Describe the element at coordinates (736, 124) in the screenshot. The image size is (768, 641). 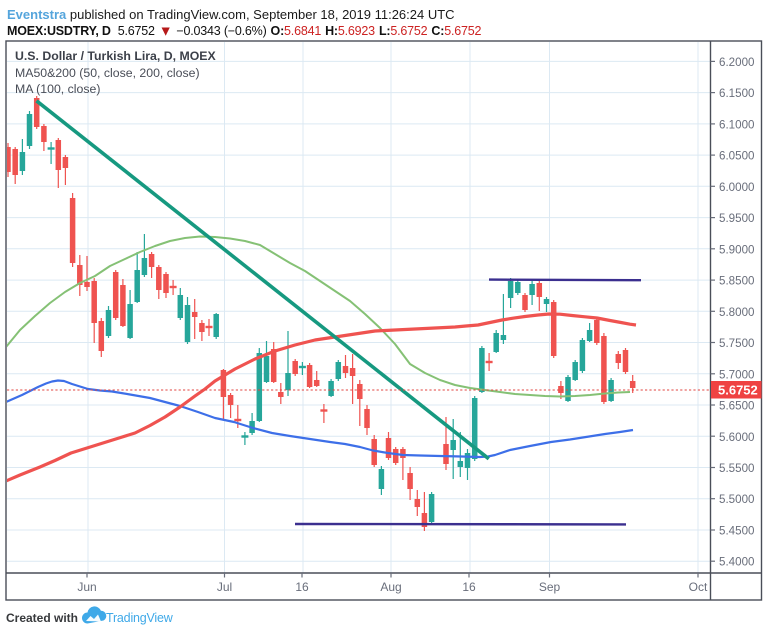
I see `svg-text: 6.1000` at that location.